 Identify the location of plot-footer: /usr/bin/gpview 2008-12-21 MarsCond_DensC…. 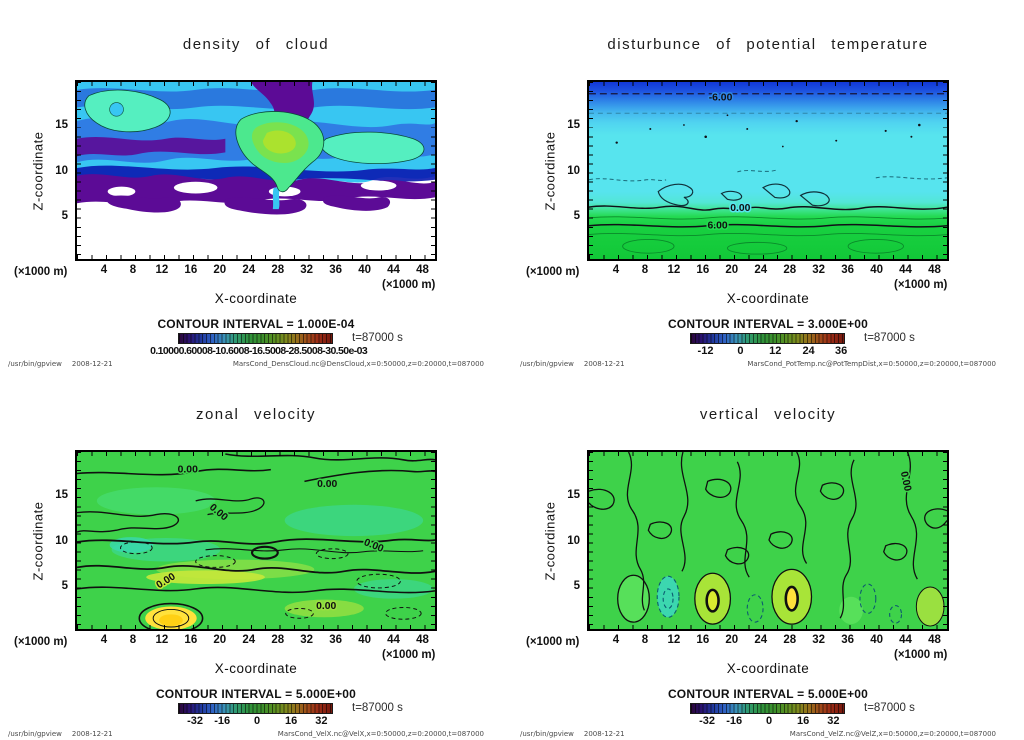
(256, 365).